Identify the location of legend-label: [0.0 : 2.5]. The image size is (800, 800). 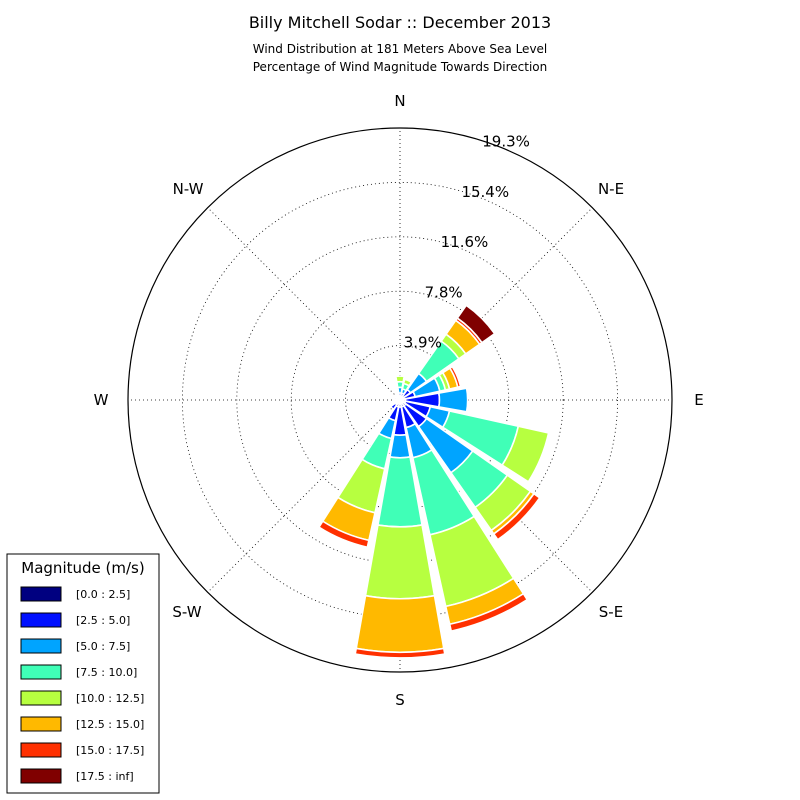
(103, 594).